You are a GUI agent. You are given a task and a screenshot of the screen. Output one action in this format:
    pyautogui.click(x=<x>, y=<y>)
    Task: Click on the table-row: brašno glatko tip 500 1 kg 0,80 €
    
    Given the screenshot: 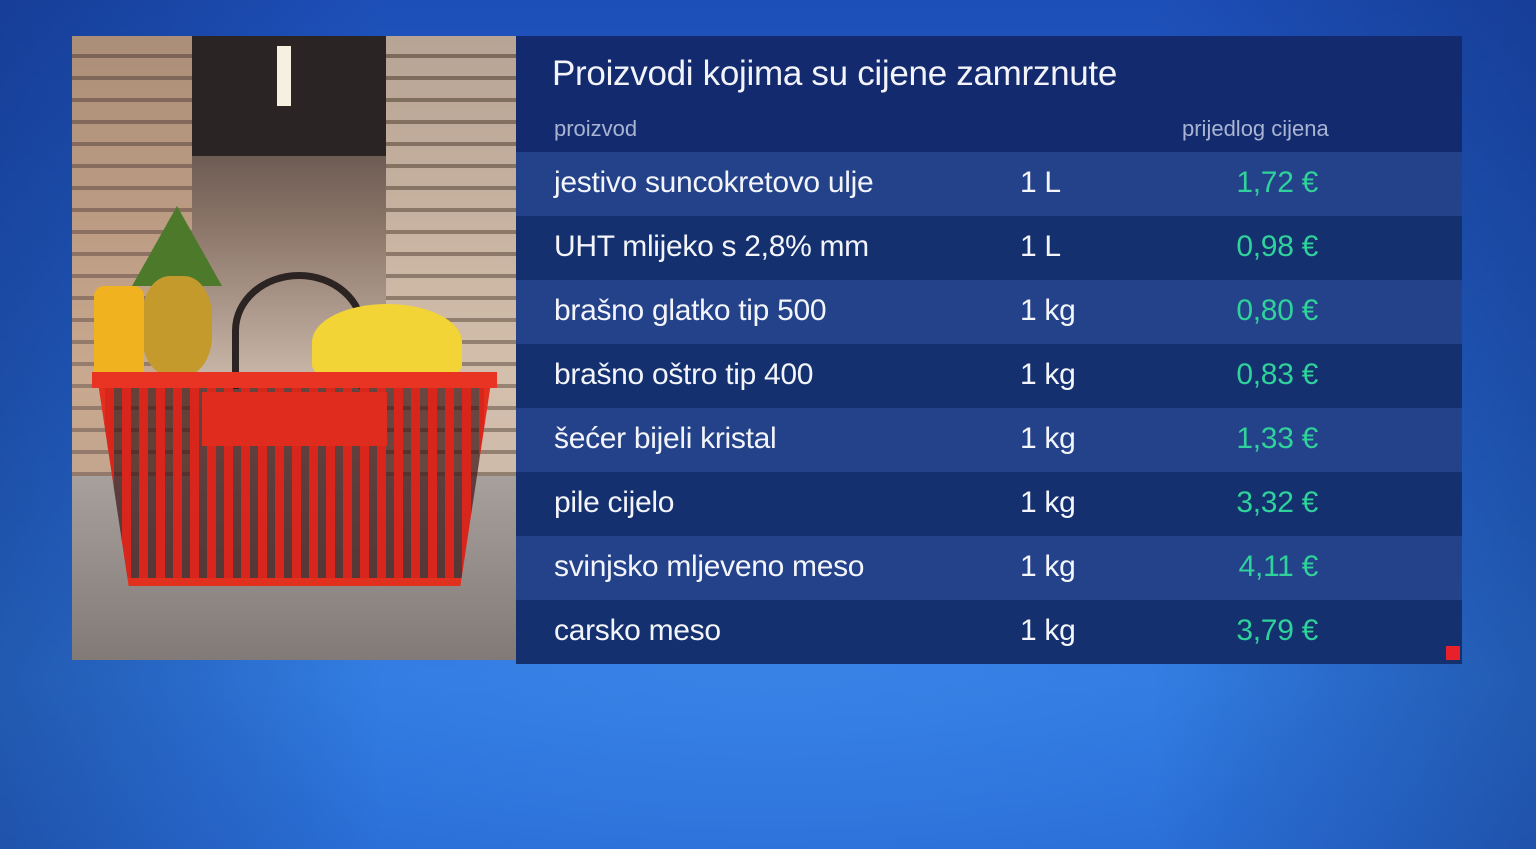 What is the action you would take?
    pyautogui.click(x=989, y=312)
    